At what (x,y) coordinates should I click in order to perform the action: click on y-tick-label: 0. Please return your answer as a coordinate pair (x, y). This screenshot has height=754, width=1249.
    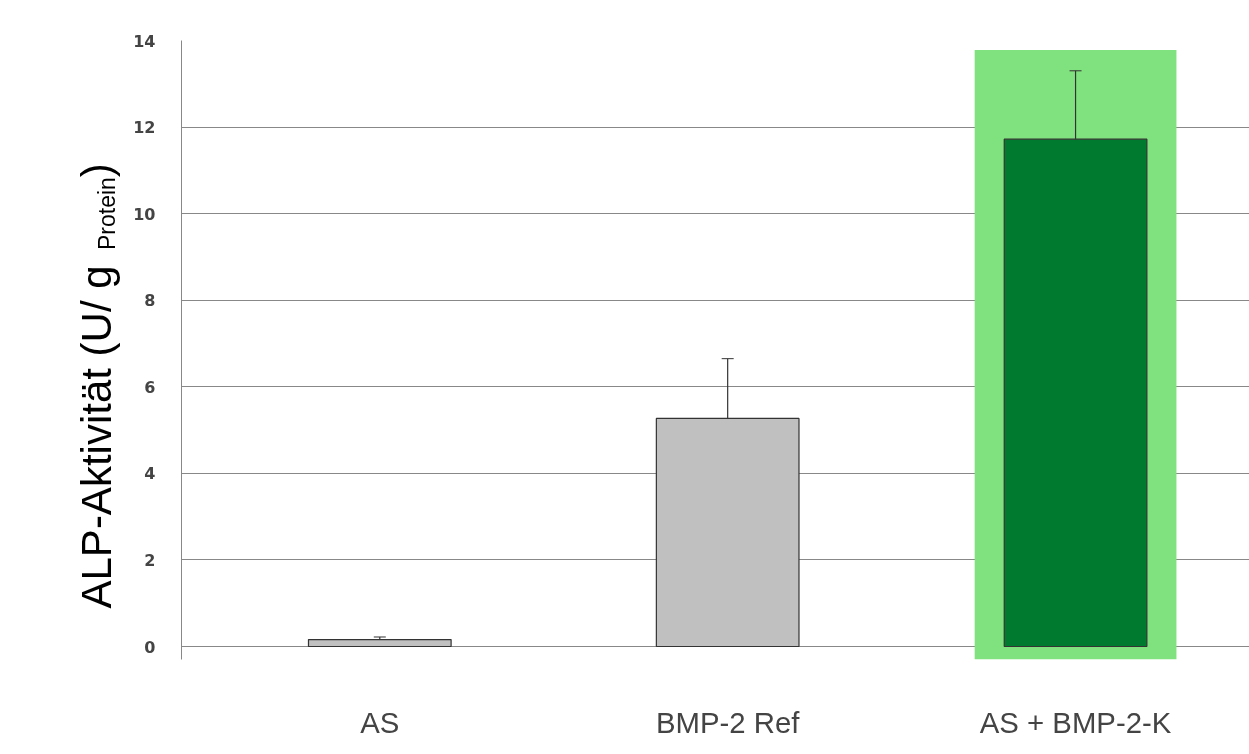
    Looking at the image, I should click on (150, 647).